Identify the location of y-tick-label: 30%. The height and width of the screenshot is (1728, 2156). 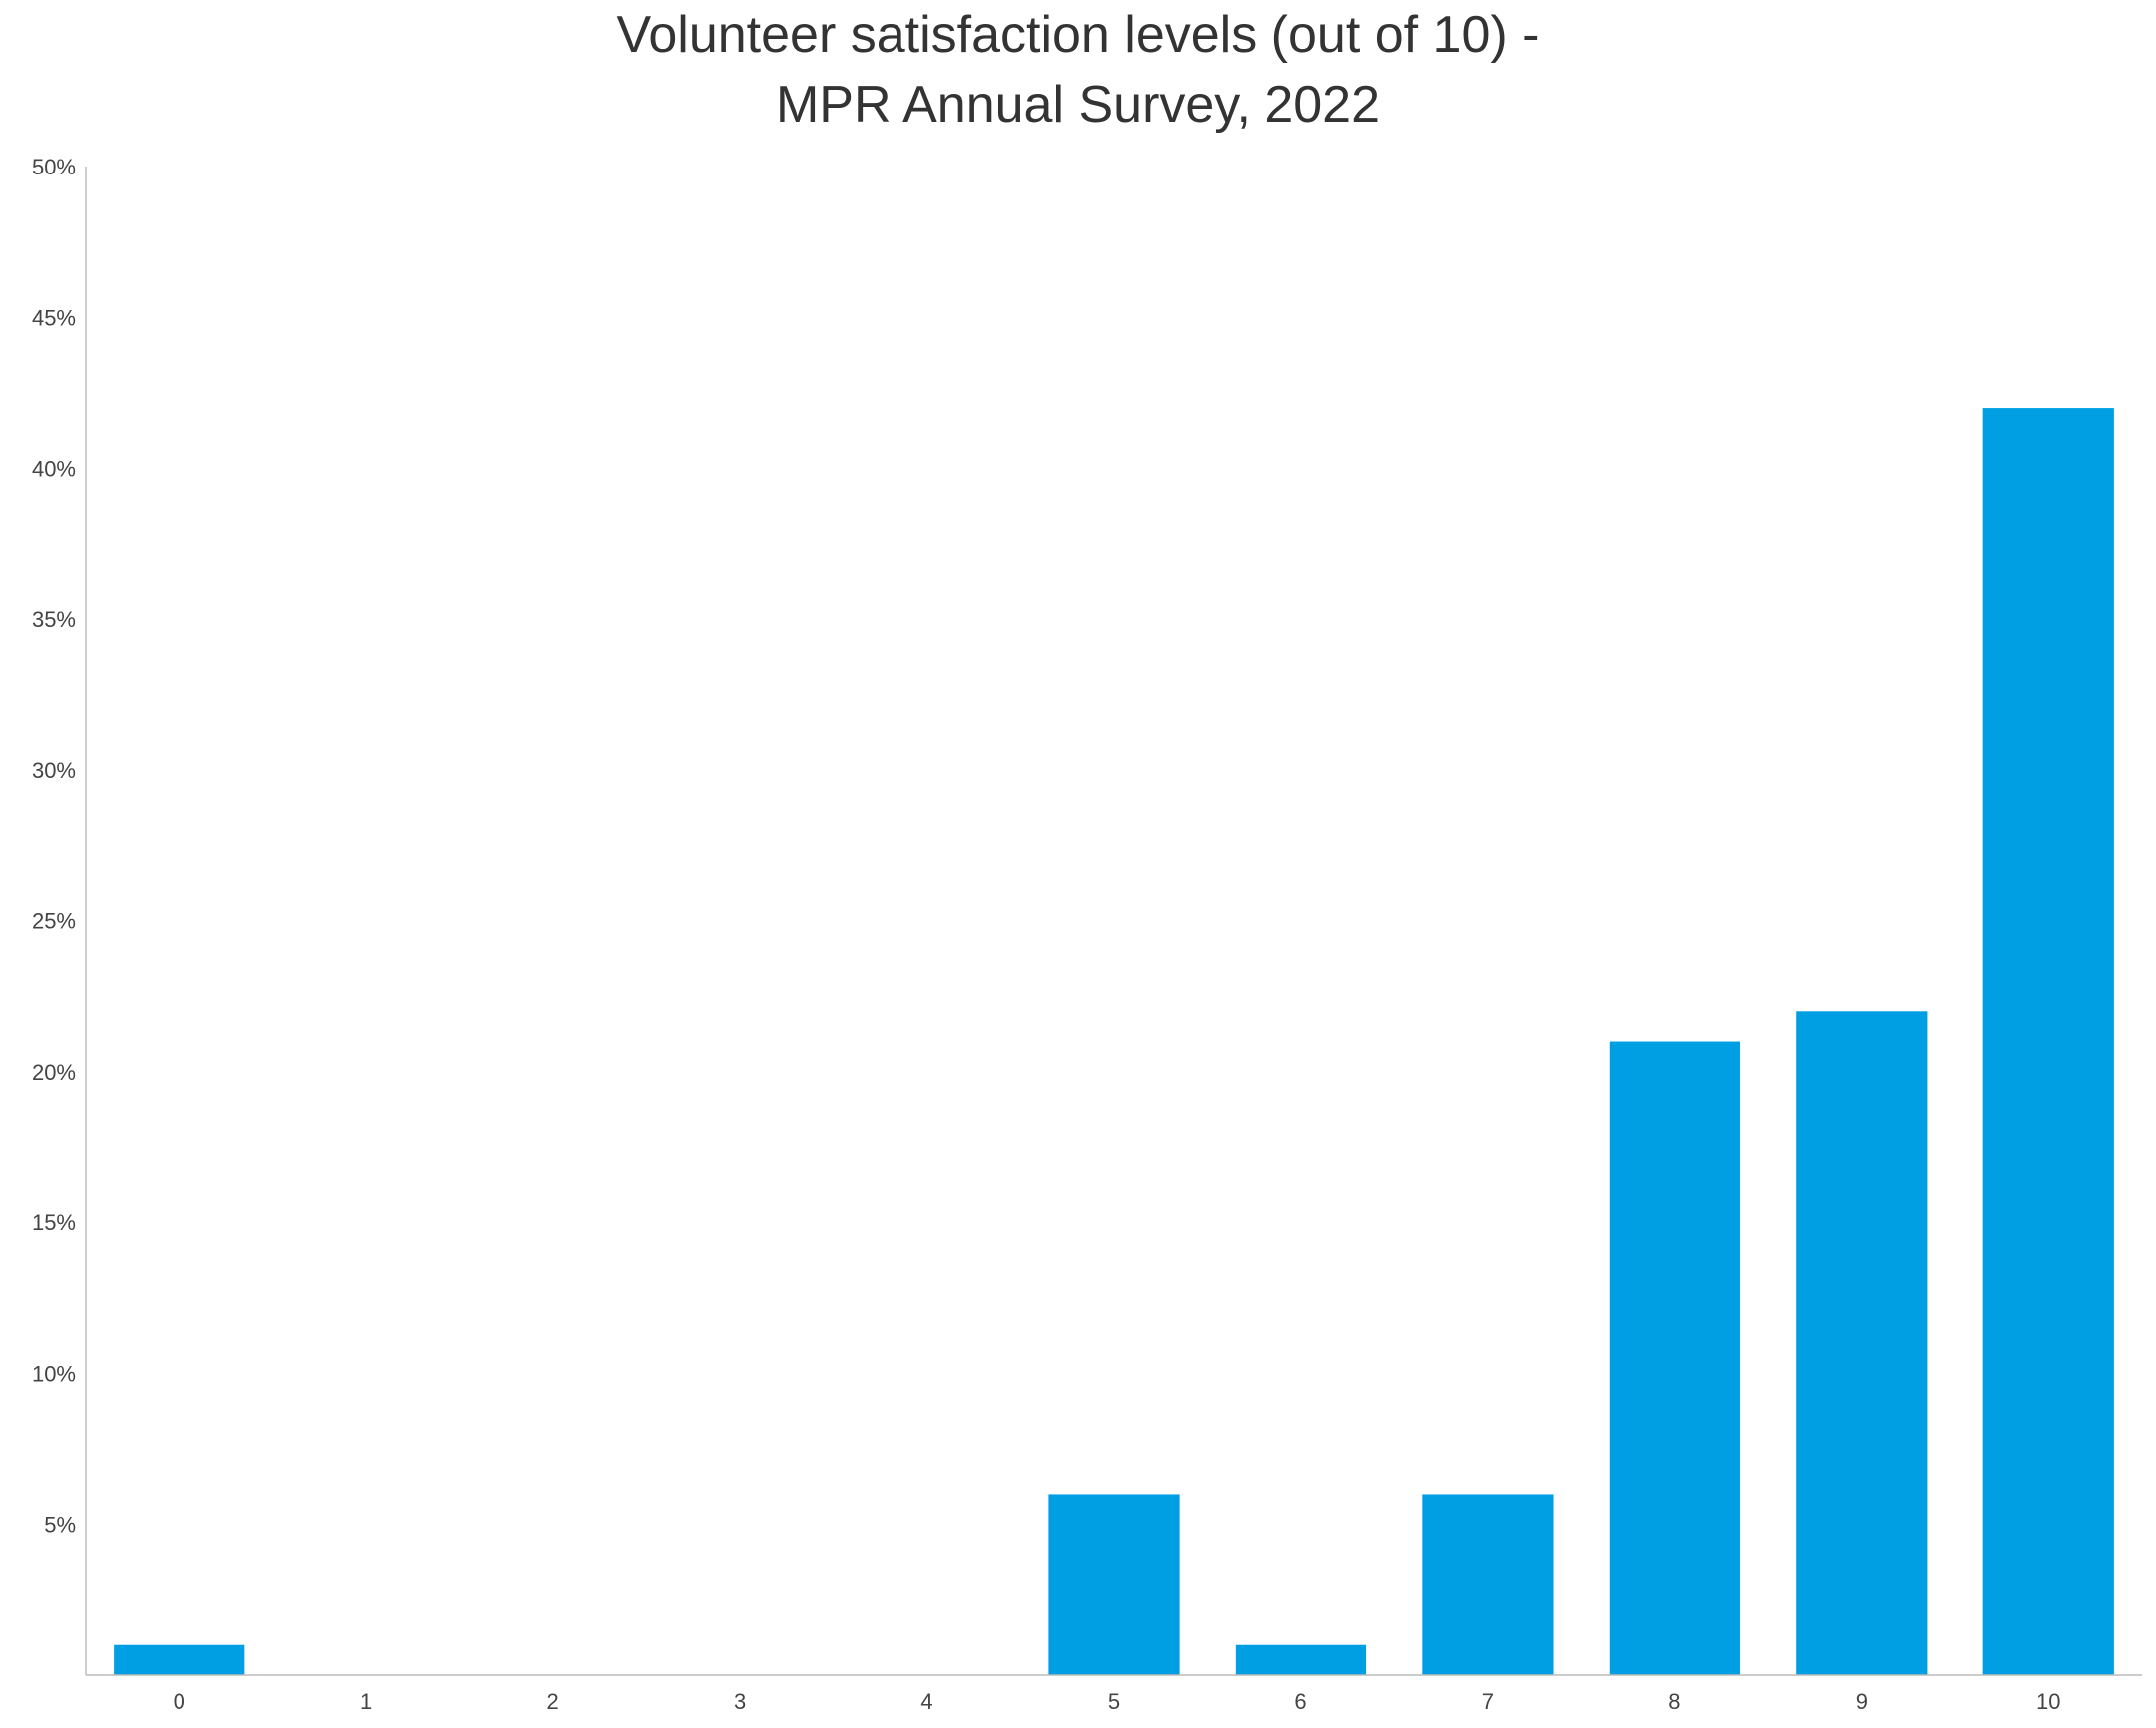
(54, 770).